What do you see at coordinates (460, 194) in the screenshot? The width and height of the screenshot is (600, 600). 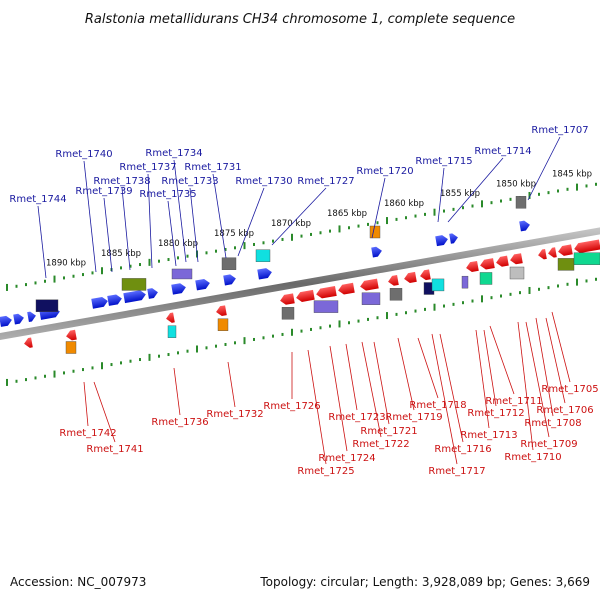 I see `kbp-label: 1855 kbp` at bounding box center [460, 194].